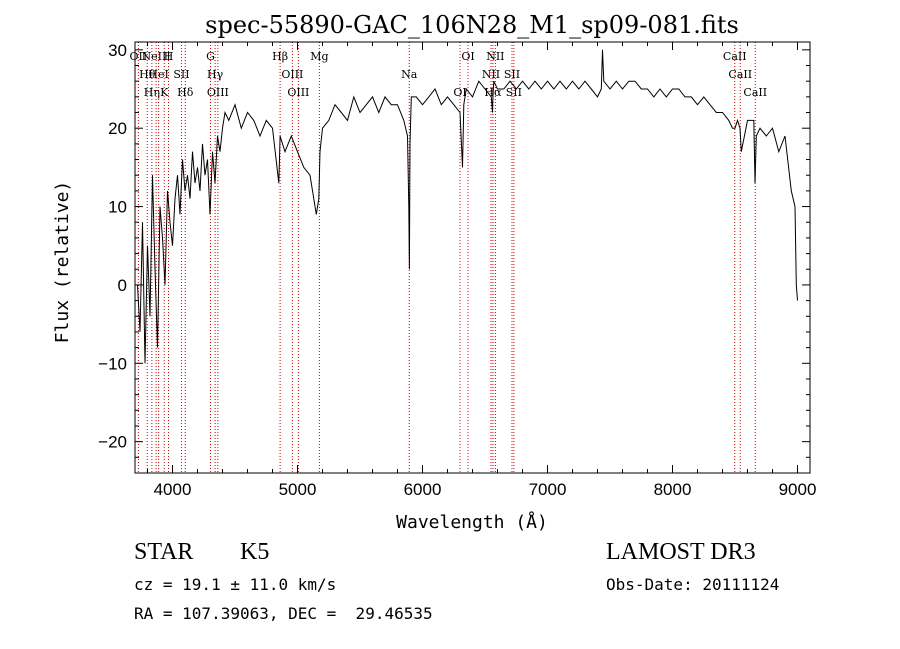  I want to click on y-tick-label: 10, so click(117, 207).